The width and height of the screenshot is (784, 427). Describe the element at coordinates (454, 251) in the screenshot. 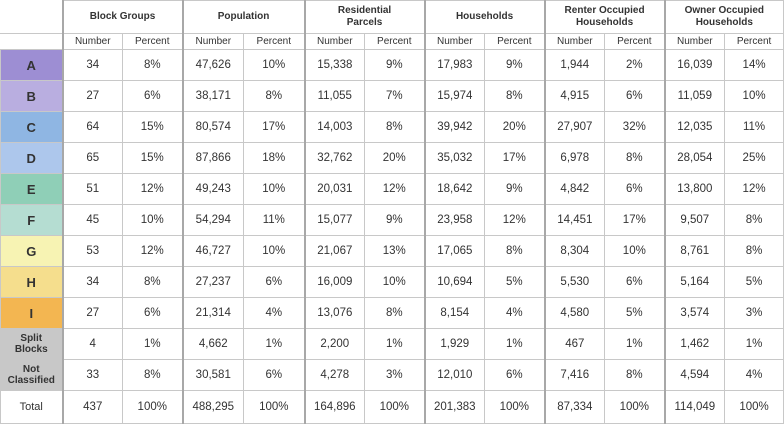

I see `number-cell: 17,065` at that location.